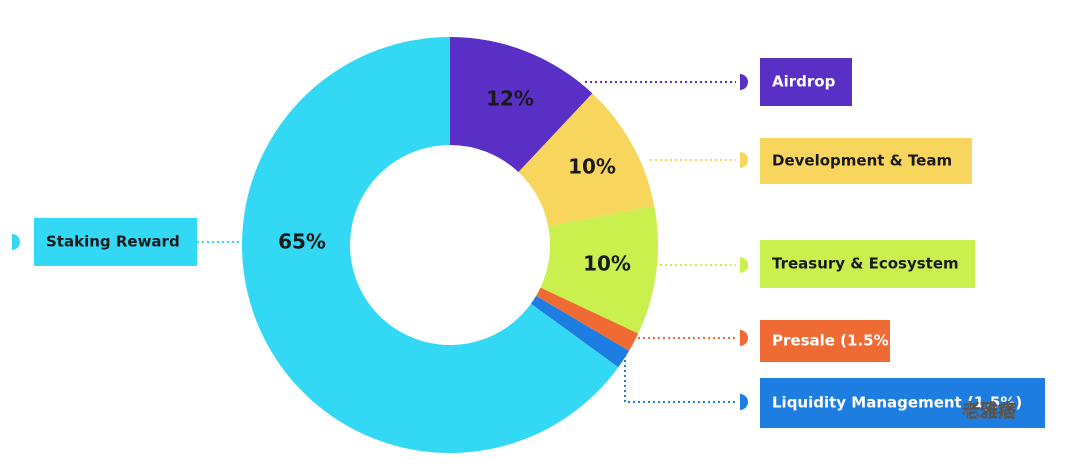  What do you see at coordinates (680, 376) in the screenshot?
I see `connector` at bounding box center [680, 376].